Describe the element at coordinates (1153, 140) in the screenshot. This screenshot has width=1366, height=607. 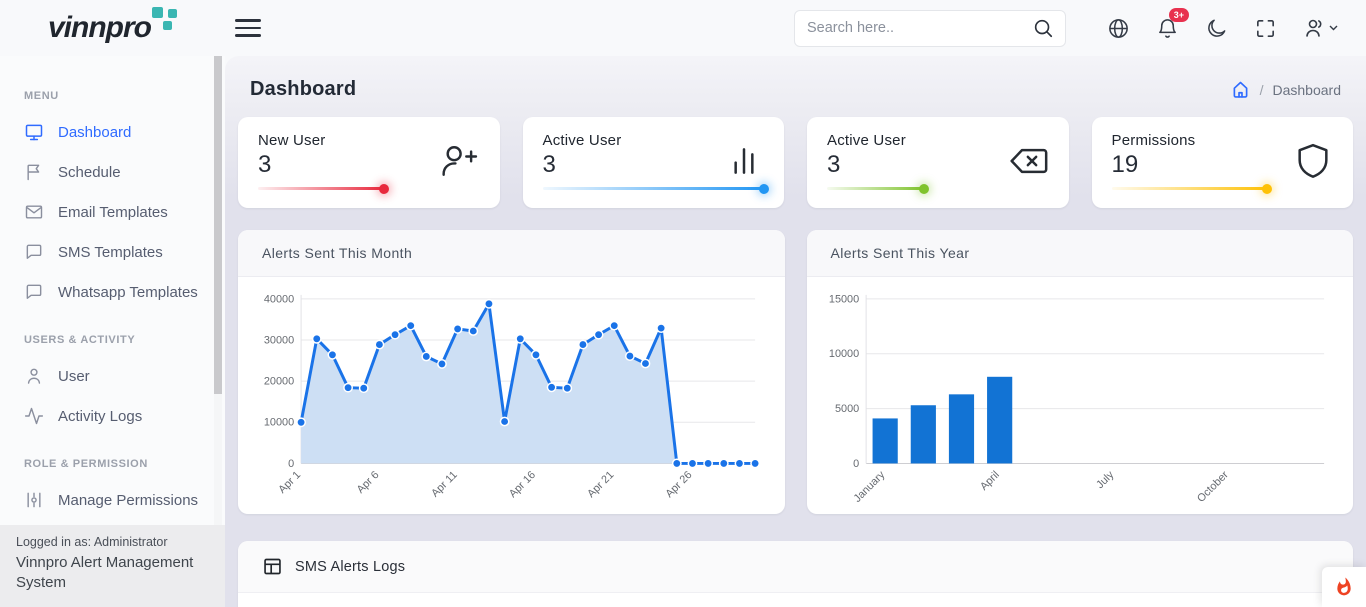
I see `stat-label: Permissions` at that location.